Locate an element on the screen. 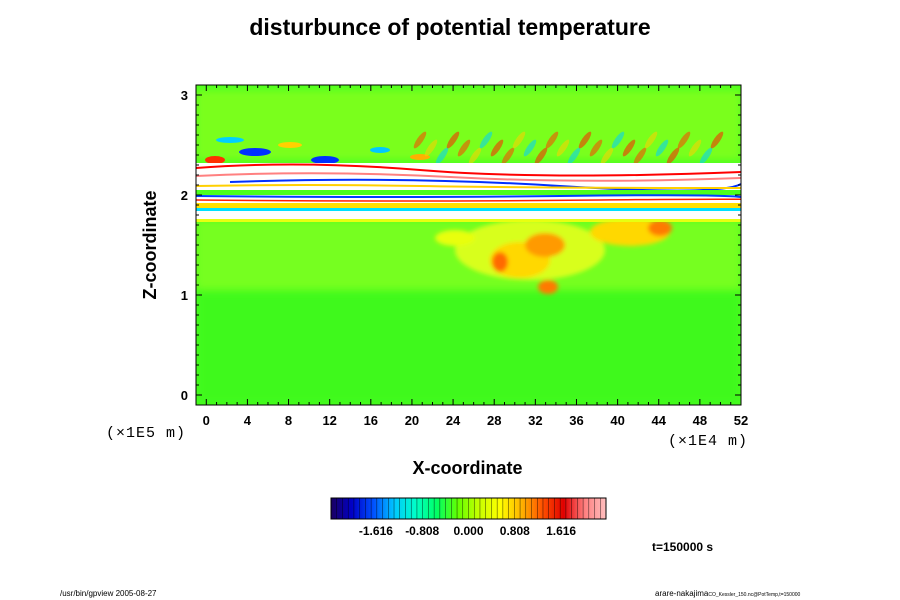  footer-left: /usr/bin/gpview 2005-08-27 is located at coordinates (108, 593).